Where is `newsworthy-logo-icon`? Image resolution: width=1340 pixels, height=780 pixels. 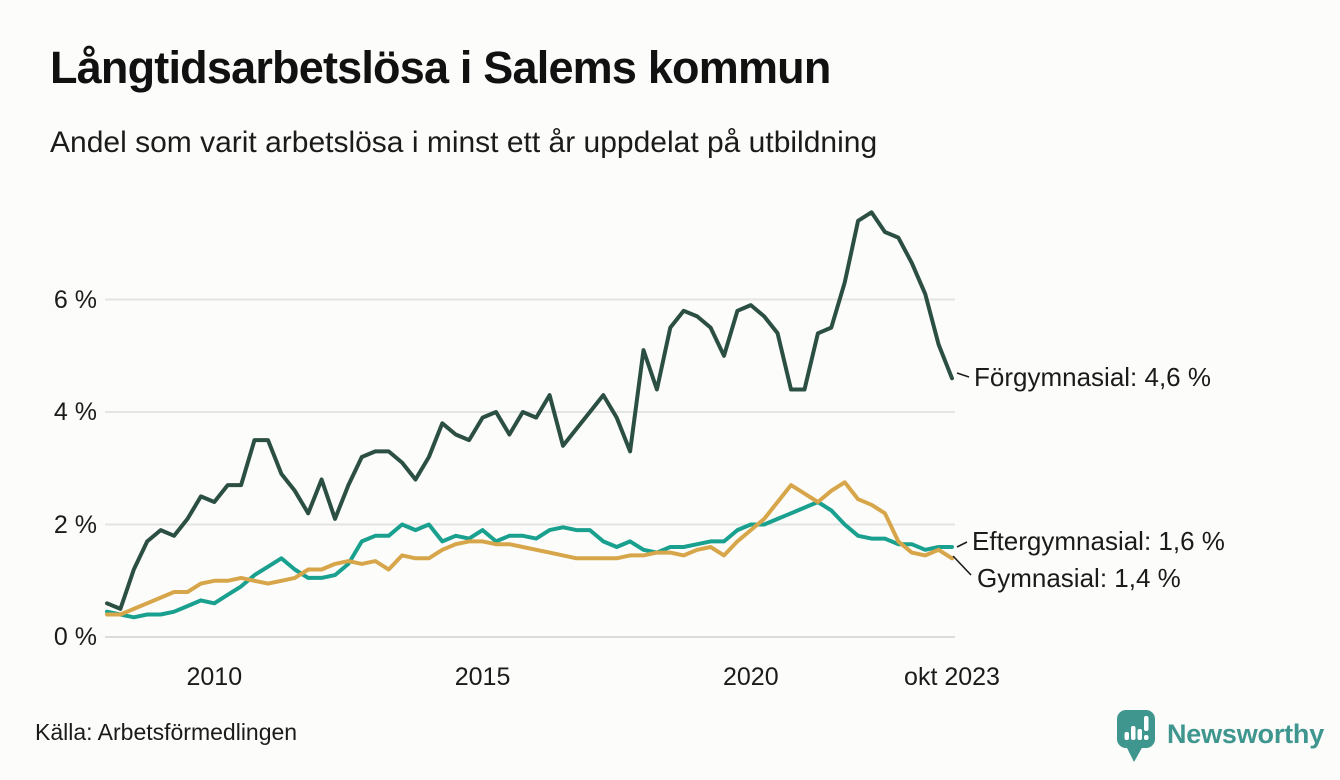 newsworthy-logo-icon is located at coordinates (1136, 736).